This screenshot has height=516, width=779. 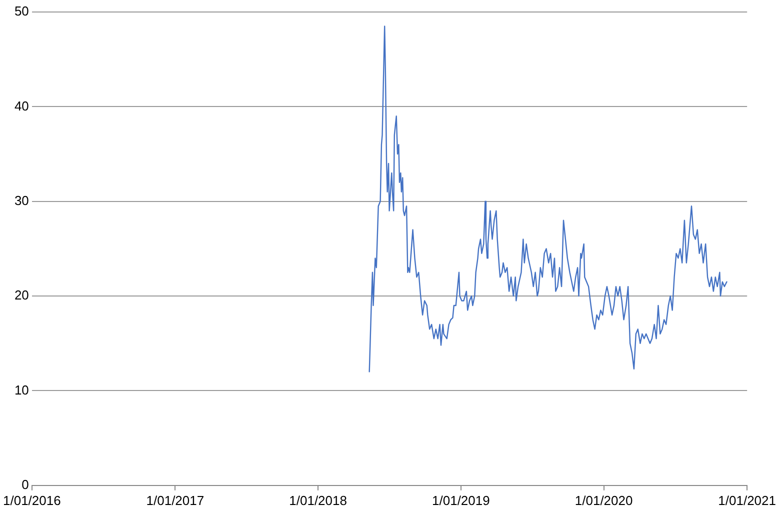 What do you see at coordinates (21, 390) in the screenshot?
I see `y-tick-label: 10` at bounding box center [21, 390].